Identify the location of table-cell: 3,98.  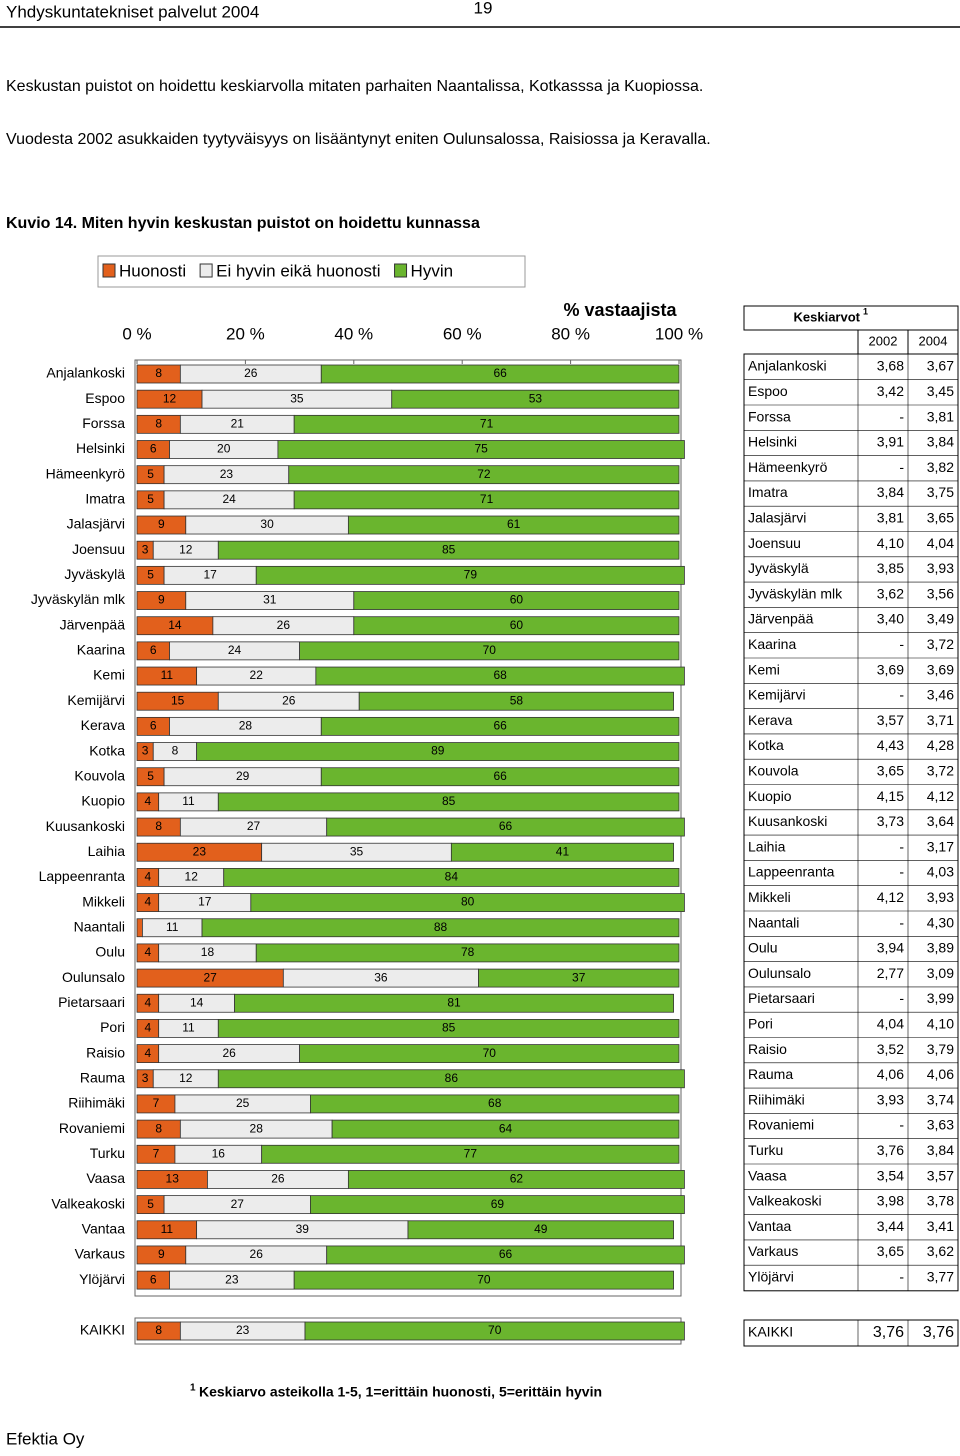
(890, 1201).